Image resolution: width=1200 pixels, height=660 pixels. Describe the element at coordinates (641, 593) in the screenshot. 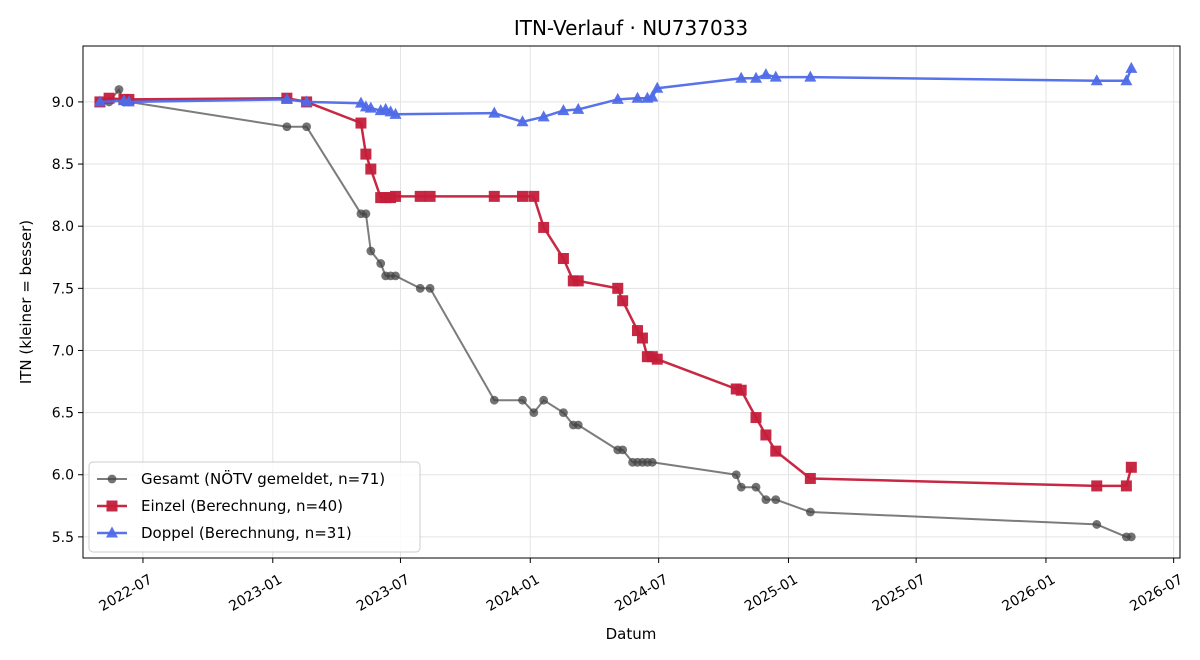

I see `x-tick-label: 2024-07` at that location.